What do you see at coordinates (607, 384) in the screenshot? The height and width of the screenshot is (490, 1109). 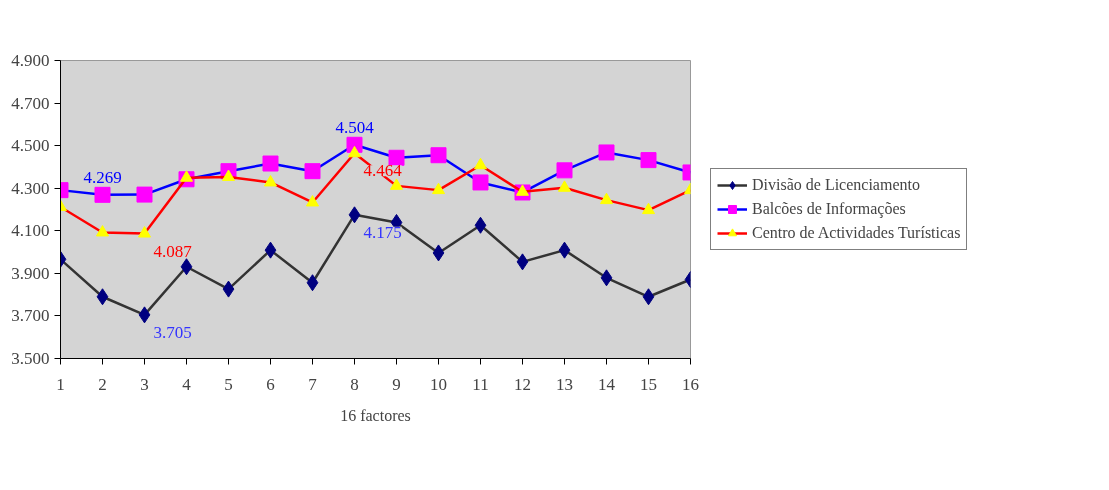 I see `x-tick-label: 14` at bounding box center [607, 384].